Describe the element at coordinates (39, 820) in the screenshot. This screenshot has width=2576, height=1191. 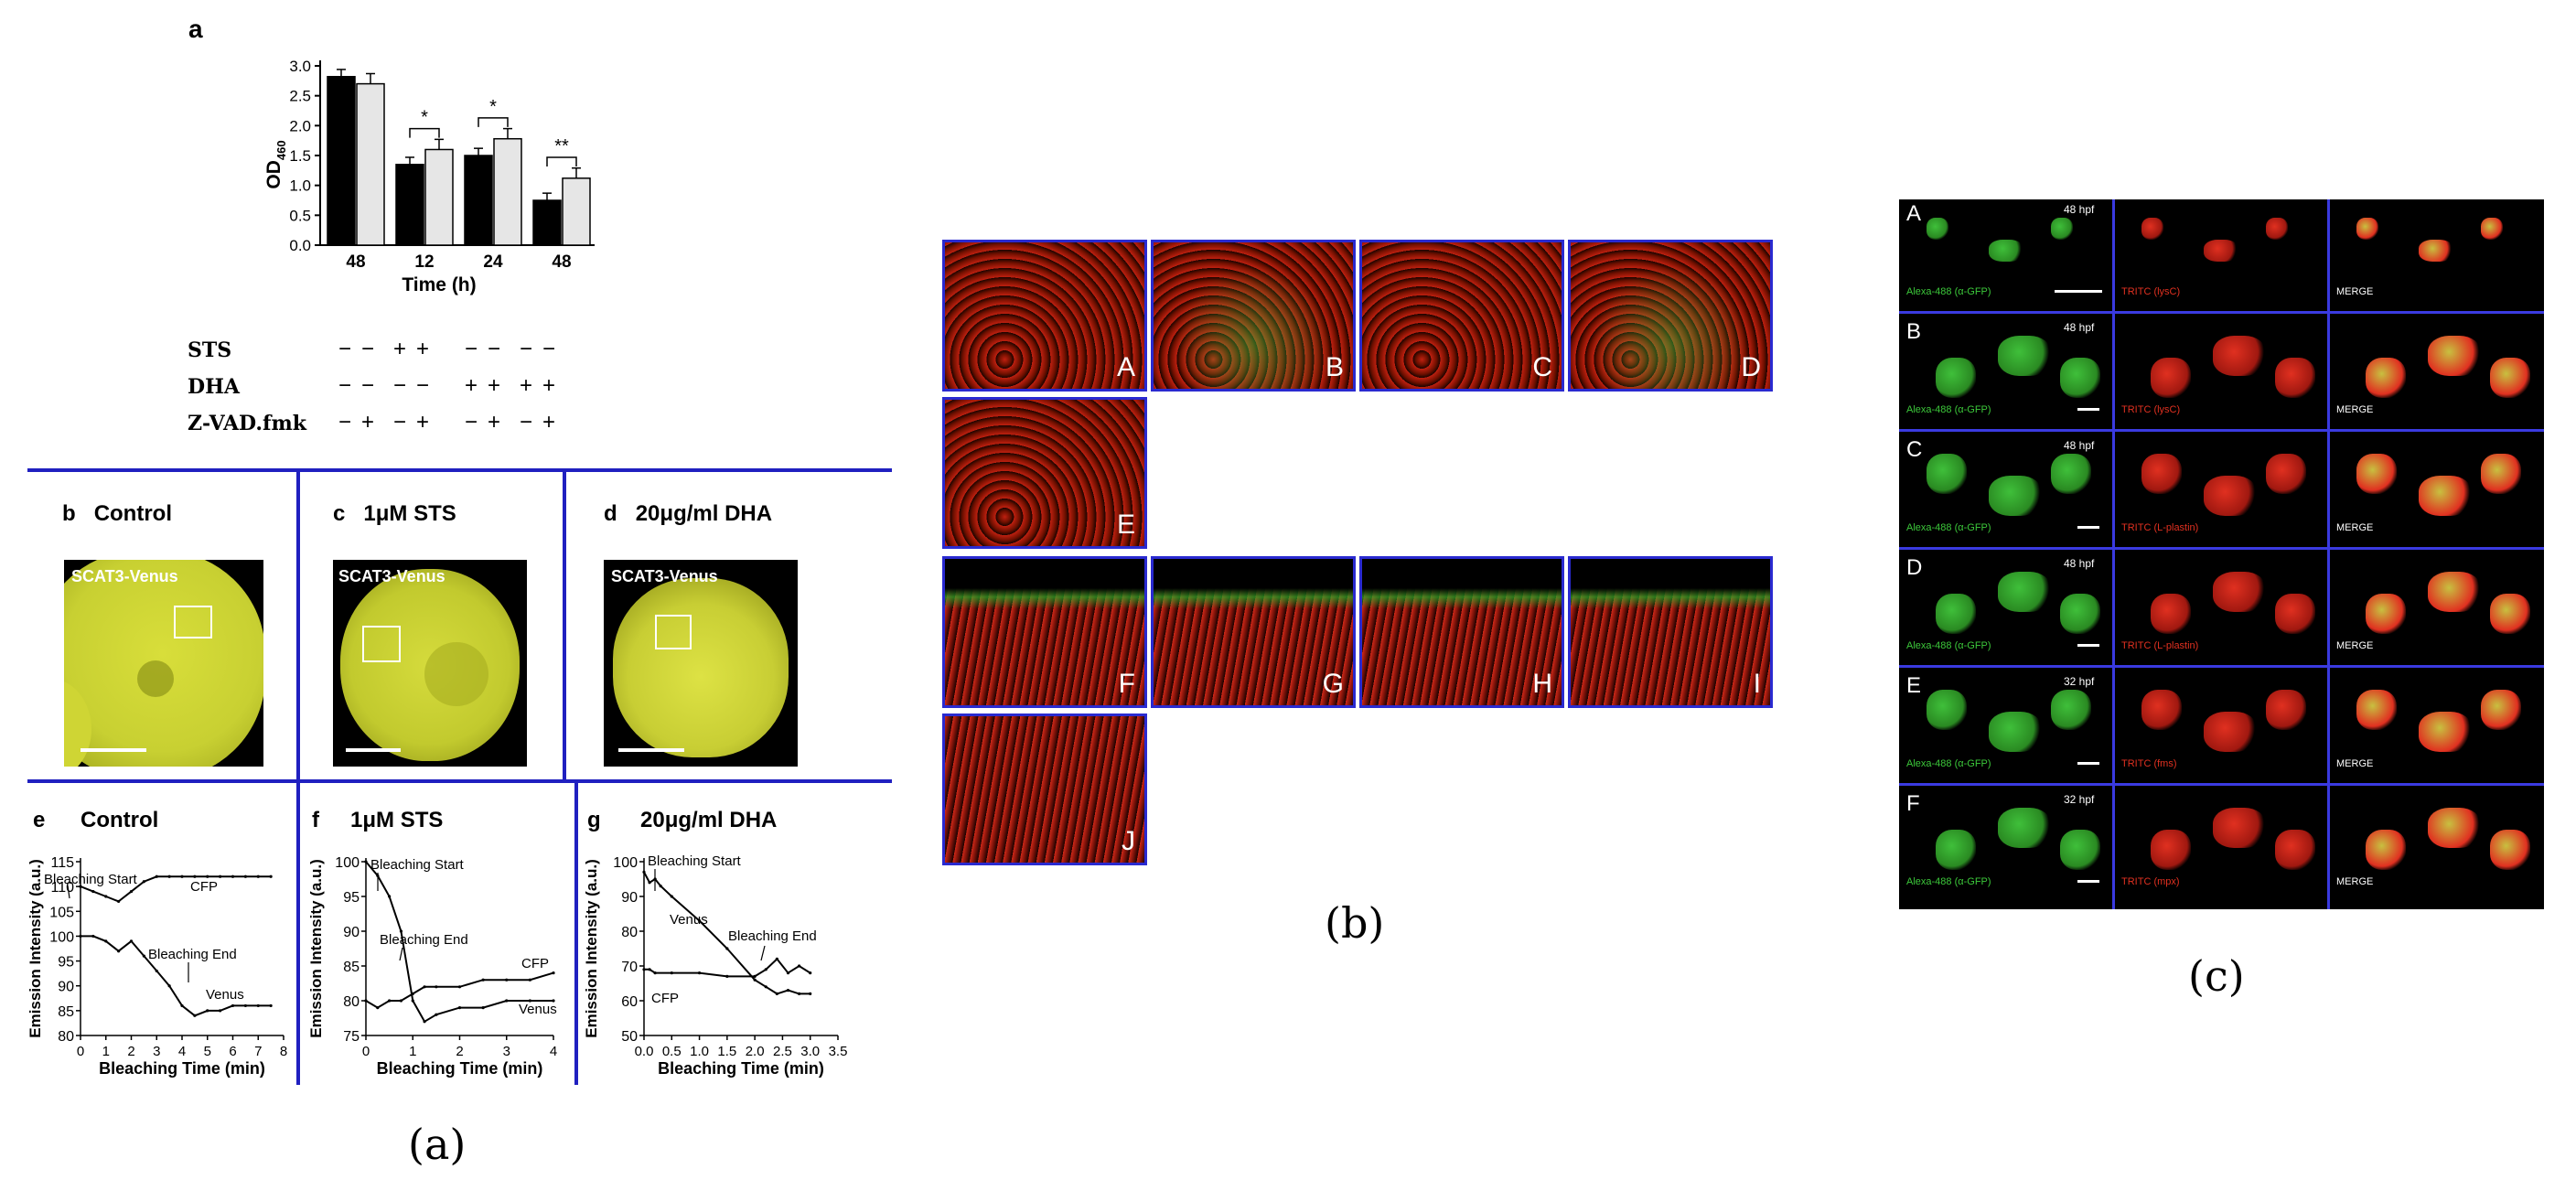
I see `trace-letter: e` at that location.